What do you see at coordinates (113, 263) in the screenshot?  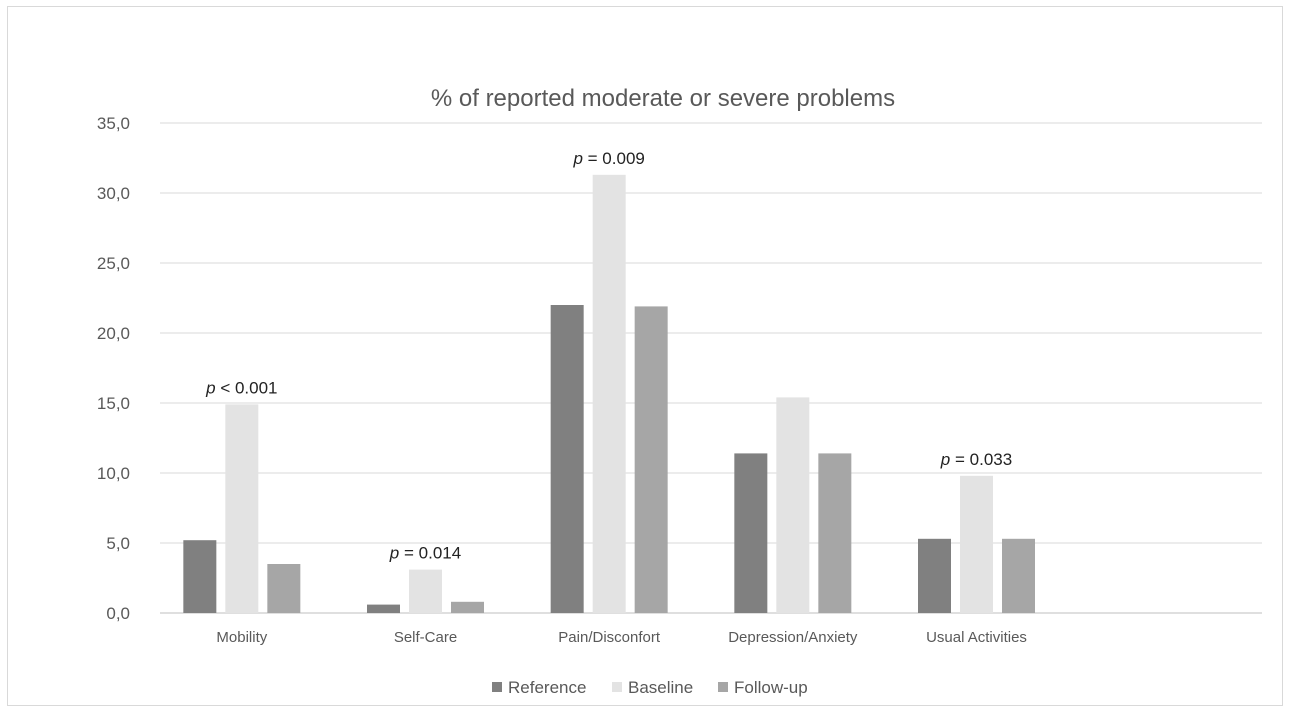 I see `y-tick-label: 25,0` at bounding box center [113, 263].